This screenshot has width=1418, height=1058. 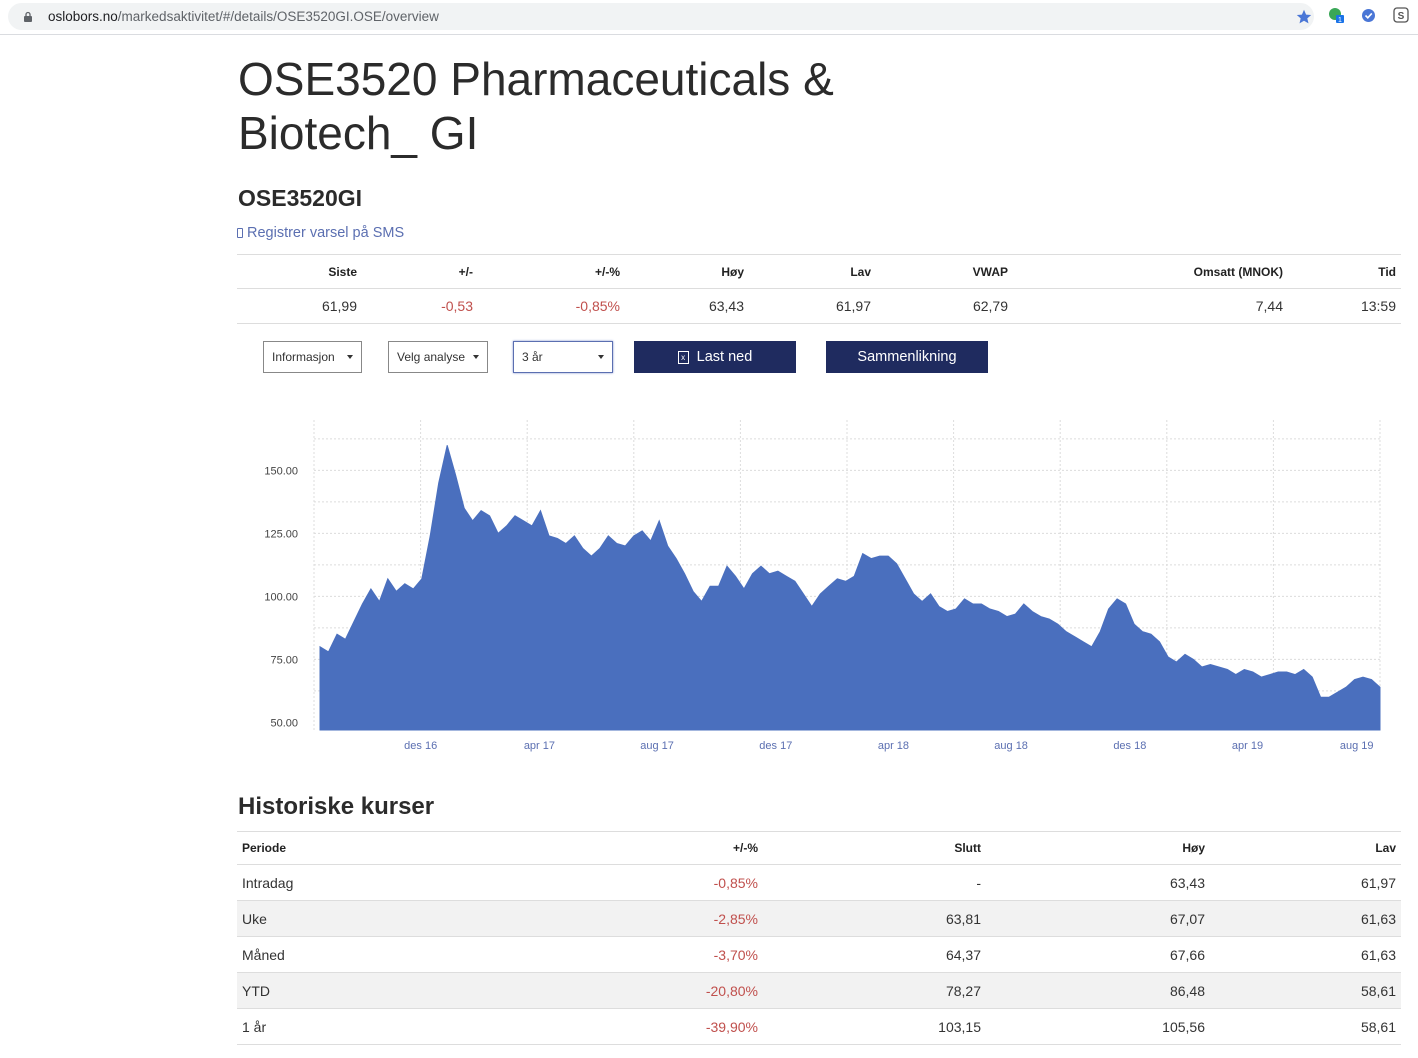 What do you see at coordinates (874, 954) in the screenshot?
I see `history-close: 64,37` at bounding box center [874, 954].